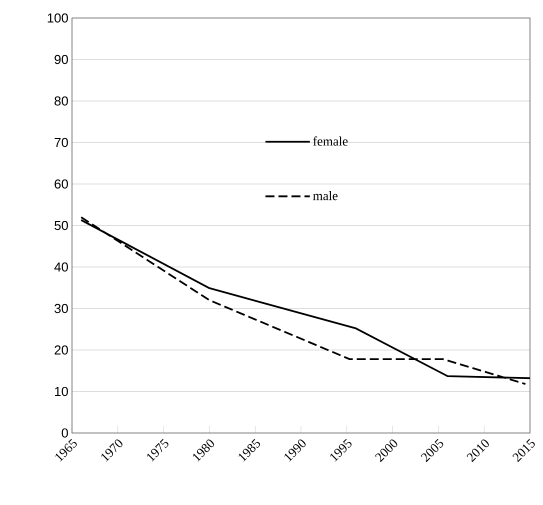 The image size is (543, 505). What do you see at coordinates (65, 433) in the screenshot?
I see `y-tick-label: 0` at bounding box center [65, 433].